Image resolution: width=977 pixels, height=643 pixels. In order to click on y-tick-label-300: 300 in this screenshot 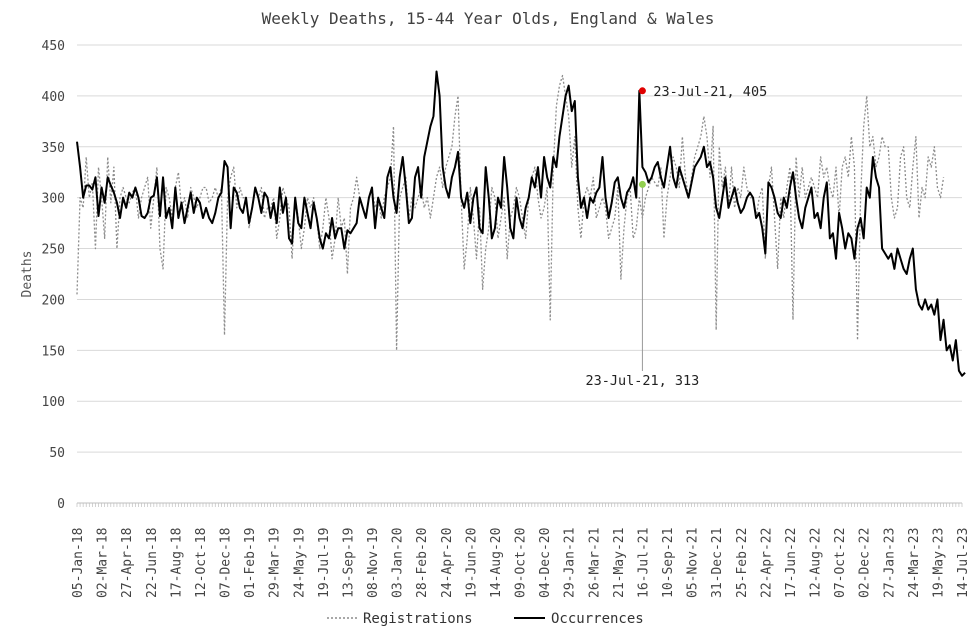, I will do `click(53, 199)`.